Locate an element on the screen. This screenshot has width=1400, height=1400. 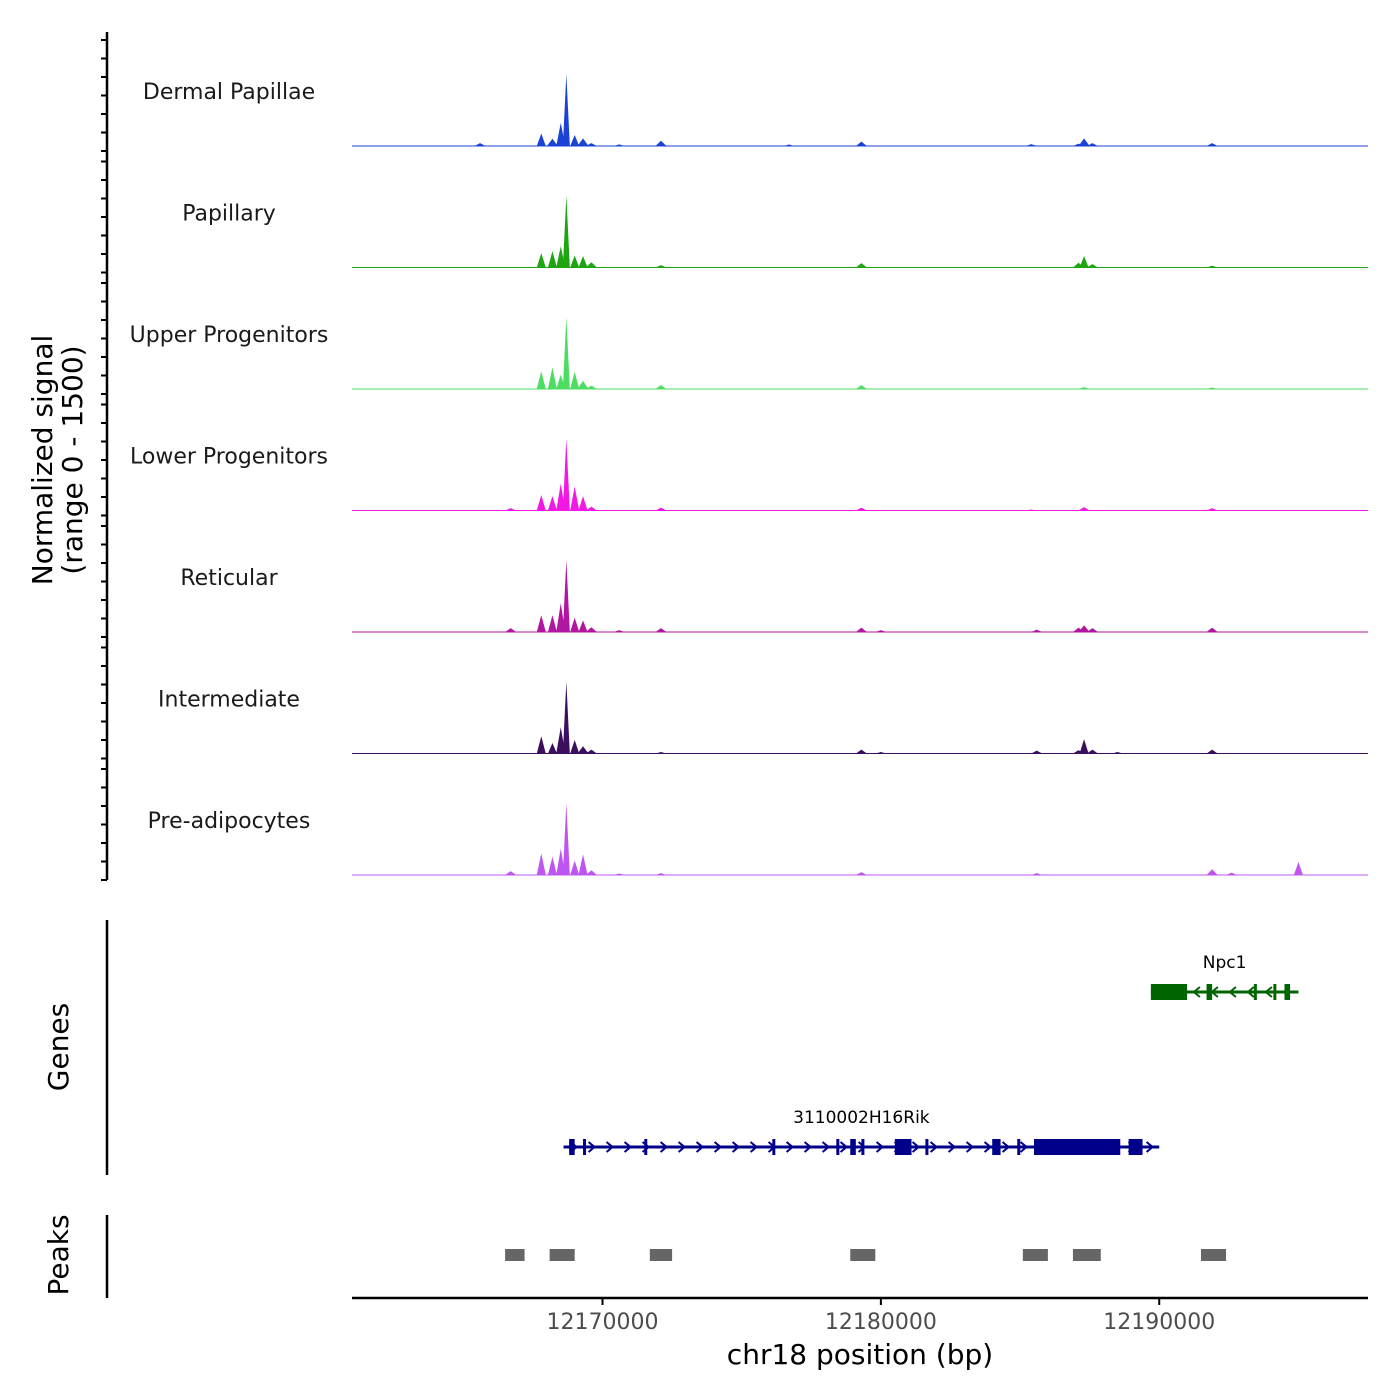
track-upper-progenitors: Upper Progenitors is located at coordinates (749, 353).